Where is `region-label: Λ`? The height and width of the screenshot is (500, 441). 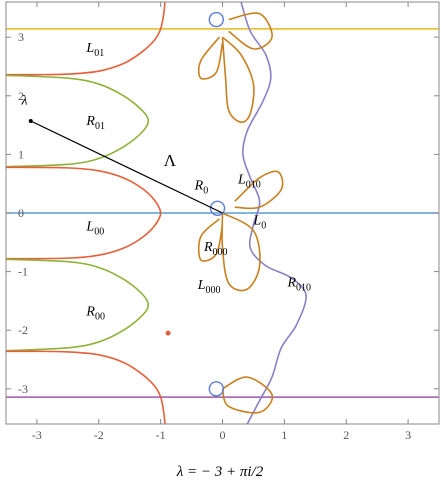
region-label: Λ is located at coordinates (170, 160).